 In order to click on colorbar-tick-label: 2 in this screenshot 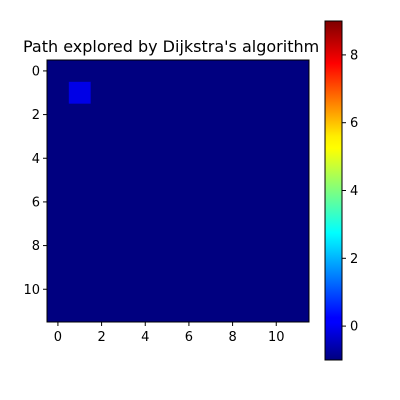, I will do `click(354, 259)`.